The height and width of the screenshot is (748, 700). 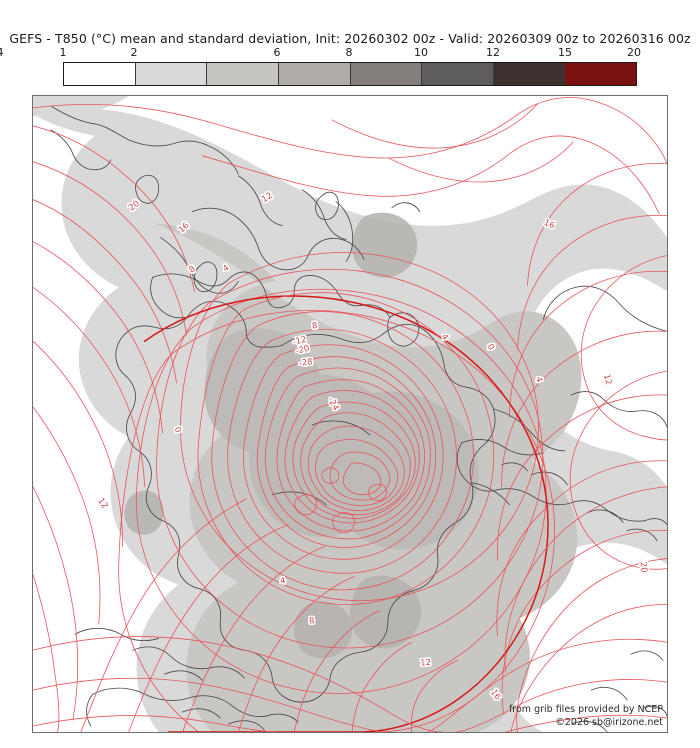 I want to click on colorbar-tick-10: 10, so click(x=421, y=52).